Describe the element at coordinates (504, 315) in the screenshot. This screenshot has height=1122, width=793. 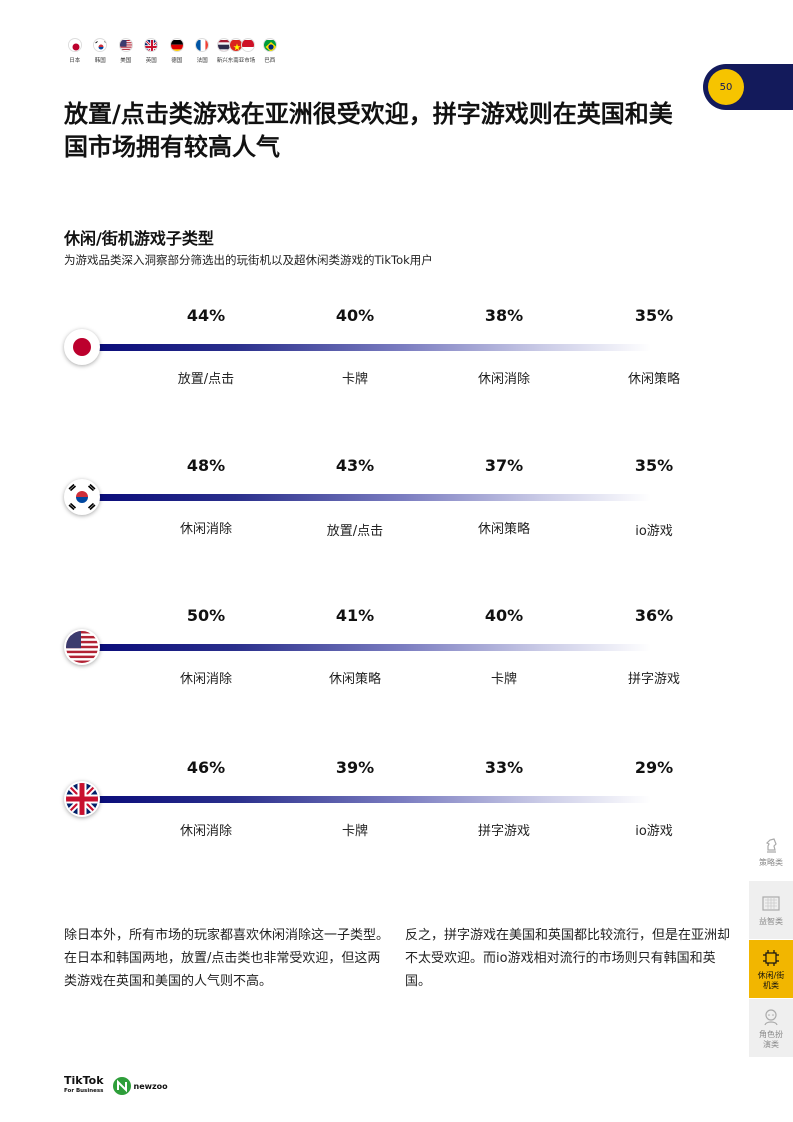
I see `share-value: 38%` at that location.